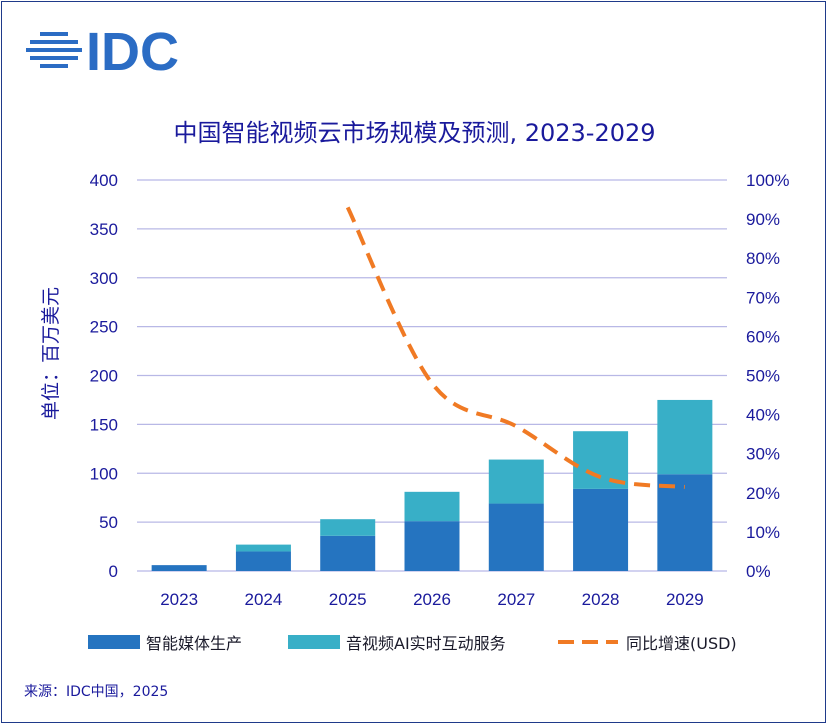 Image resolution: width=829 pixels, height=726 pixels. I want to click on idc-logo: IDC, so click(102, 51).